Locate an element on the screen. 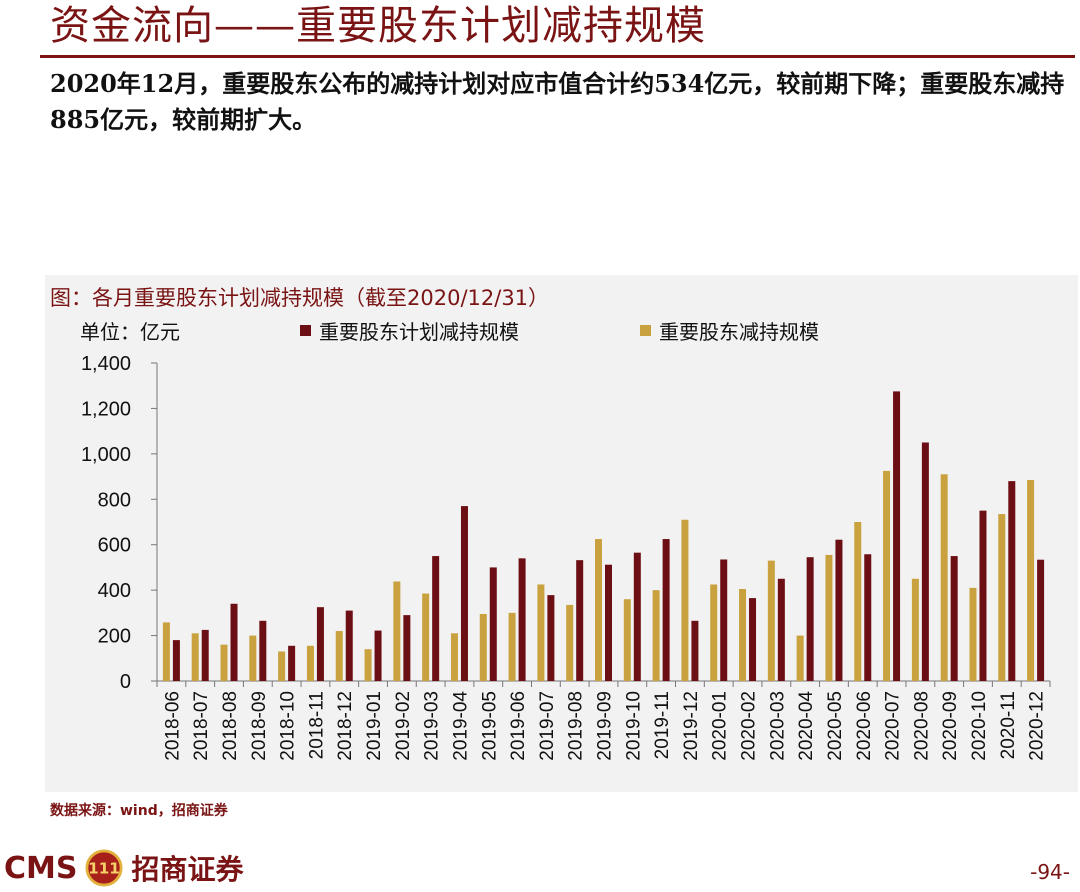 This screenshot has height=892, width=1080. chart-title: 图：各月重要股东计划减持规模（截至2020/12/31） is located at coordinates (300, 298).